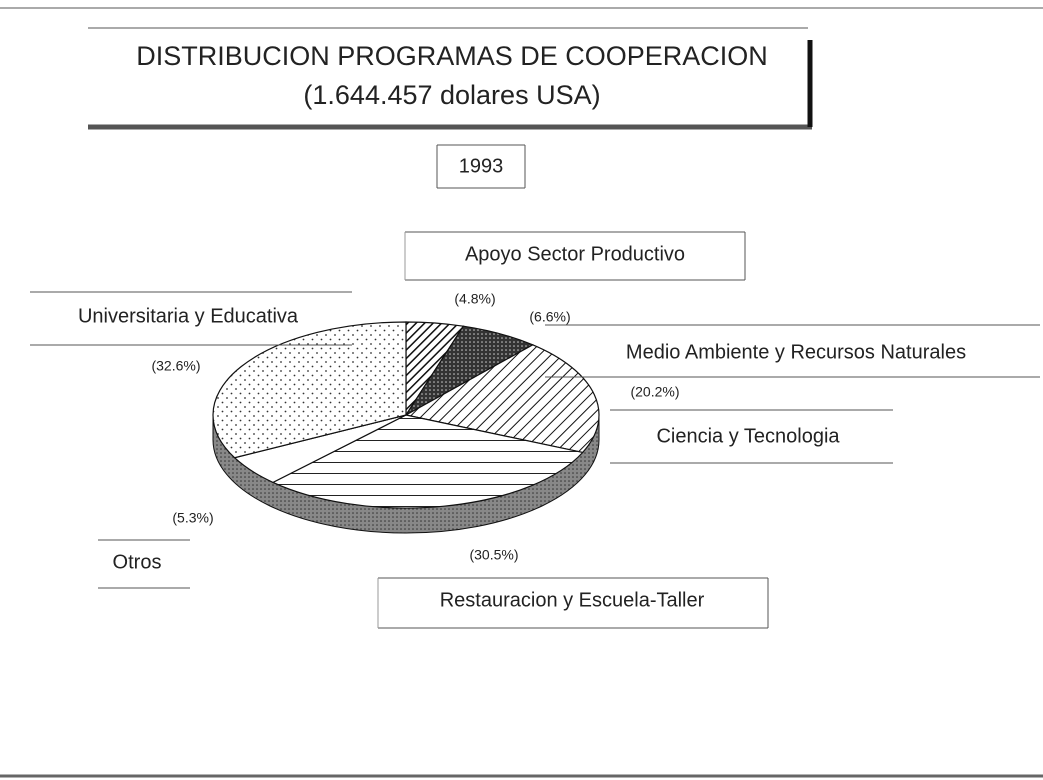  Describe the element at coordinates (796, 352) in the screenshot. I see `category-label: Medio Ambiente y Recursos Naturales` at that location.